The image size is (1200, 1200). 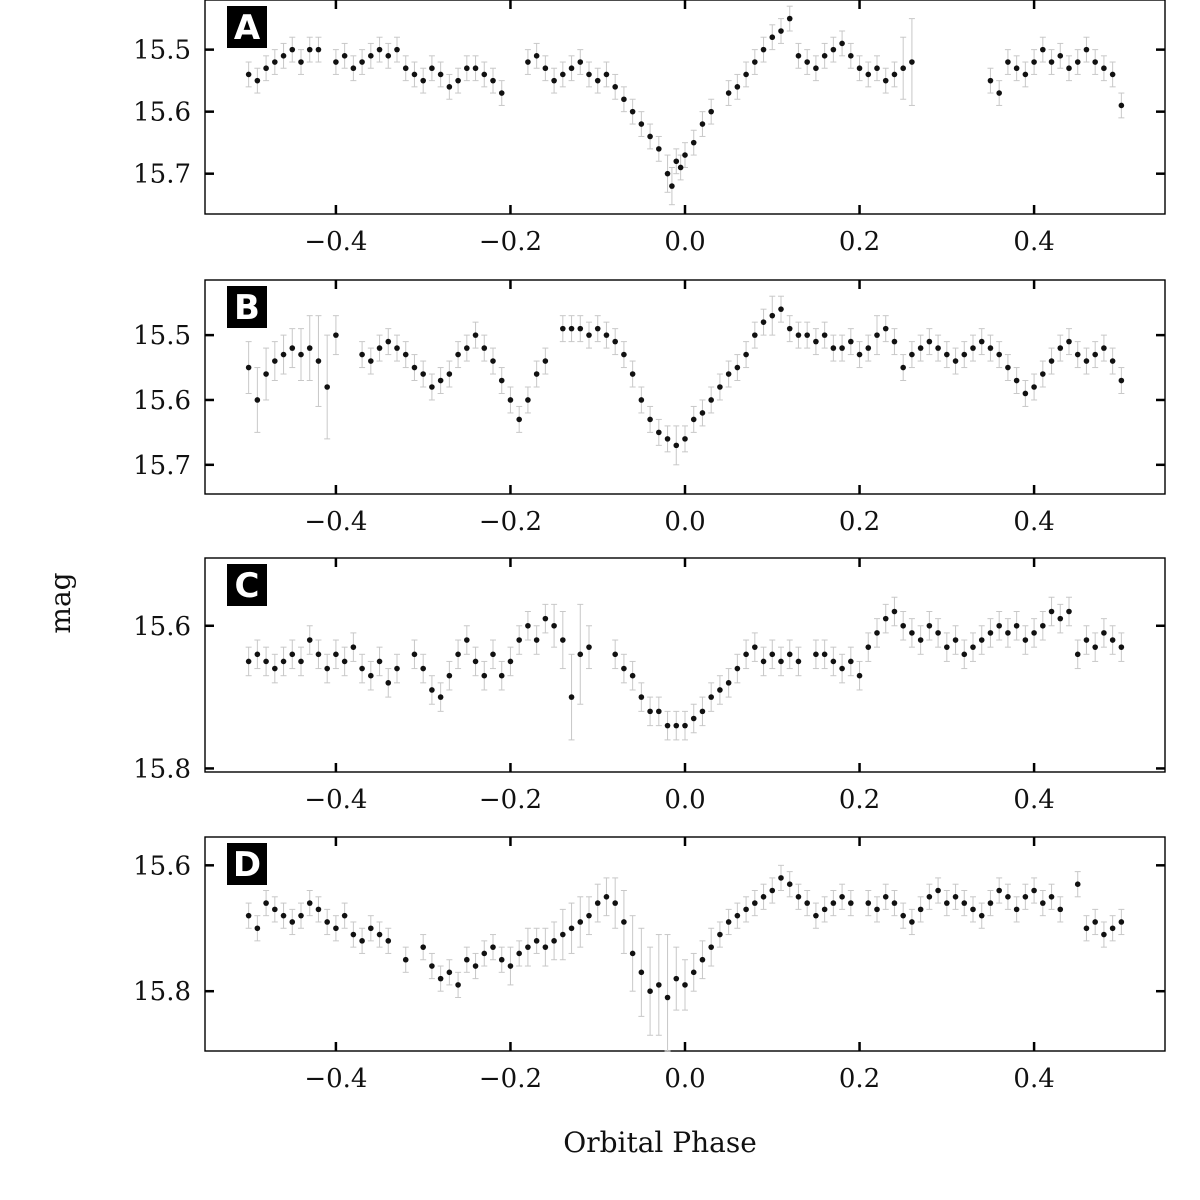 What do you see at coordinates (60, 602) in the screenshot?
I see `y-axis-title: mag` at bounding box center [60, 602].